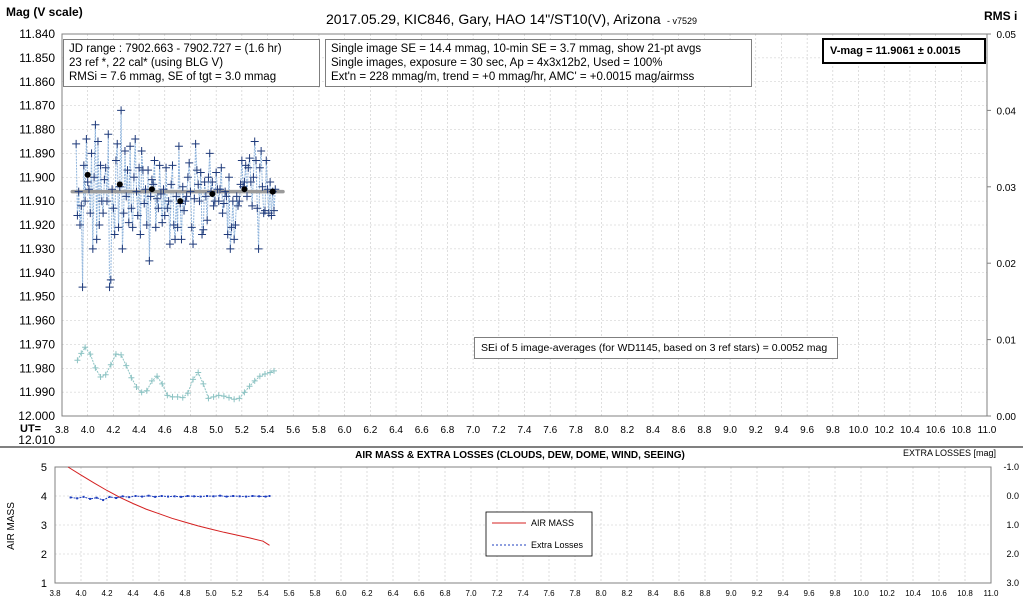 The width and height of the screenshot is (1023, 601). What do you see at coordinates (345, 430) in the screenshot?
I see `x-tick-label: 6.0` at bounding box center [345, 430].